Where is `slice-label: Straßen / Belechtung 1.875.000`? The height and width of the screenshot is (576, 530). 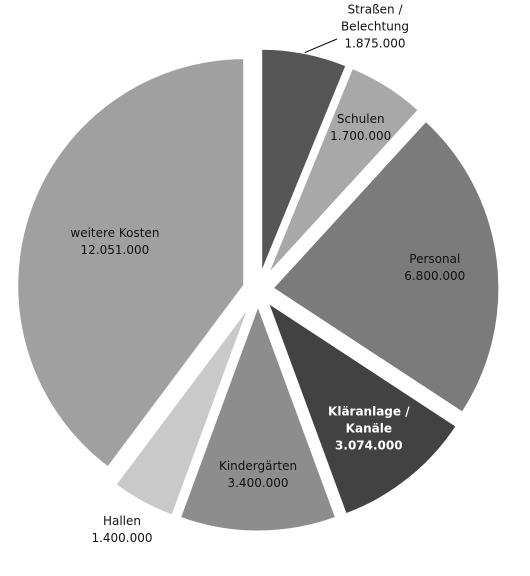 slice-label: Straßen / Belechtung 1.875.000 is located at coordinates (375, 27).